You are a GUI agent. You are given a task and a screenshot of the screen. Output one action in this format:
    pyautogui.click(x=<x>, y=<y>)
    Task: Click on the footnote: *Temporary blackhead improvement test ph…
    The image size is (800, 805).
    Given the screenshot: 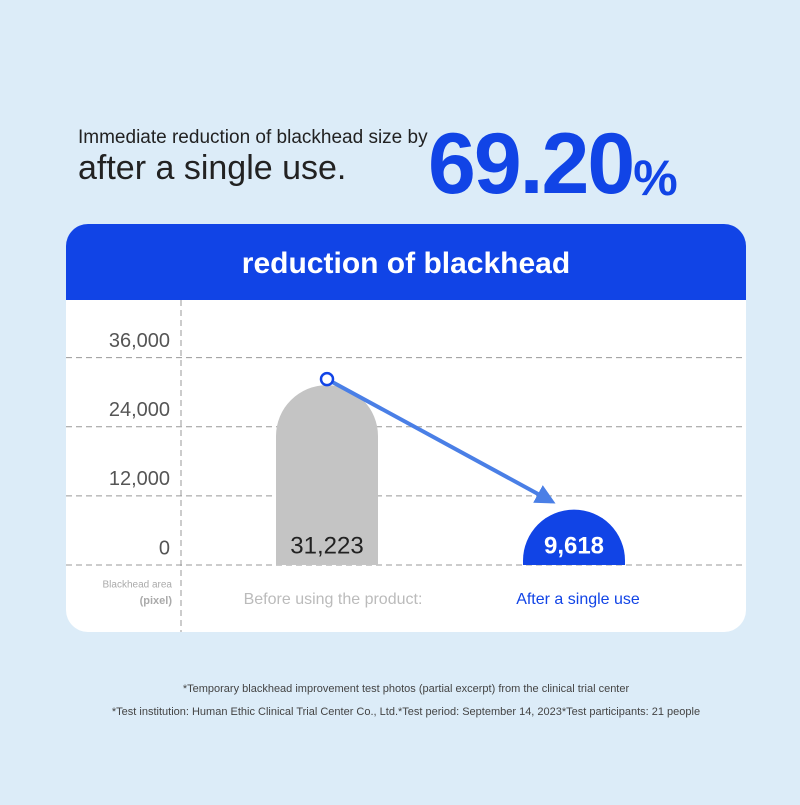 What is the action you would take?
    pyautogui.click(x=406, y=689)
    